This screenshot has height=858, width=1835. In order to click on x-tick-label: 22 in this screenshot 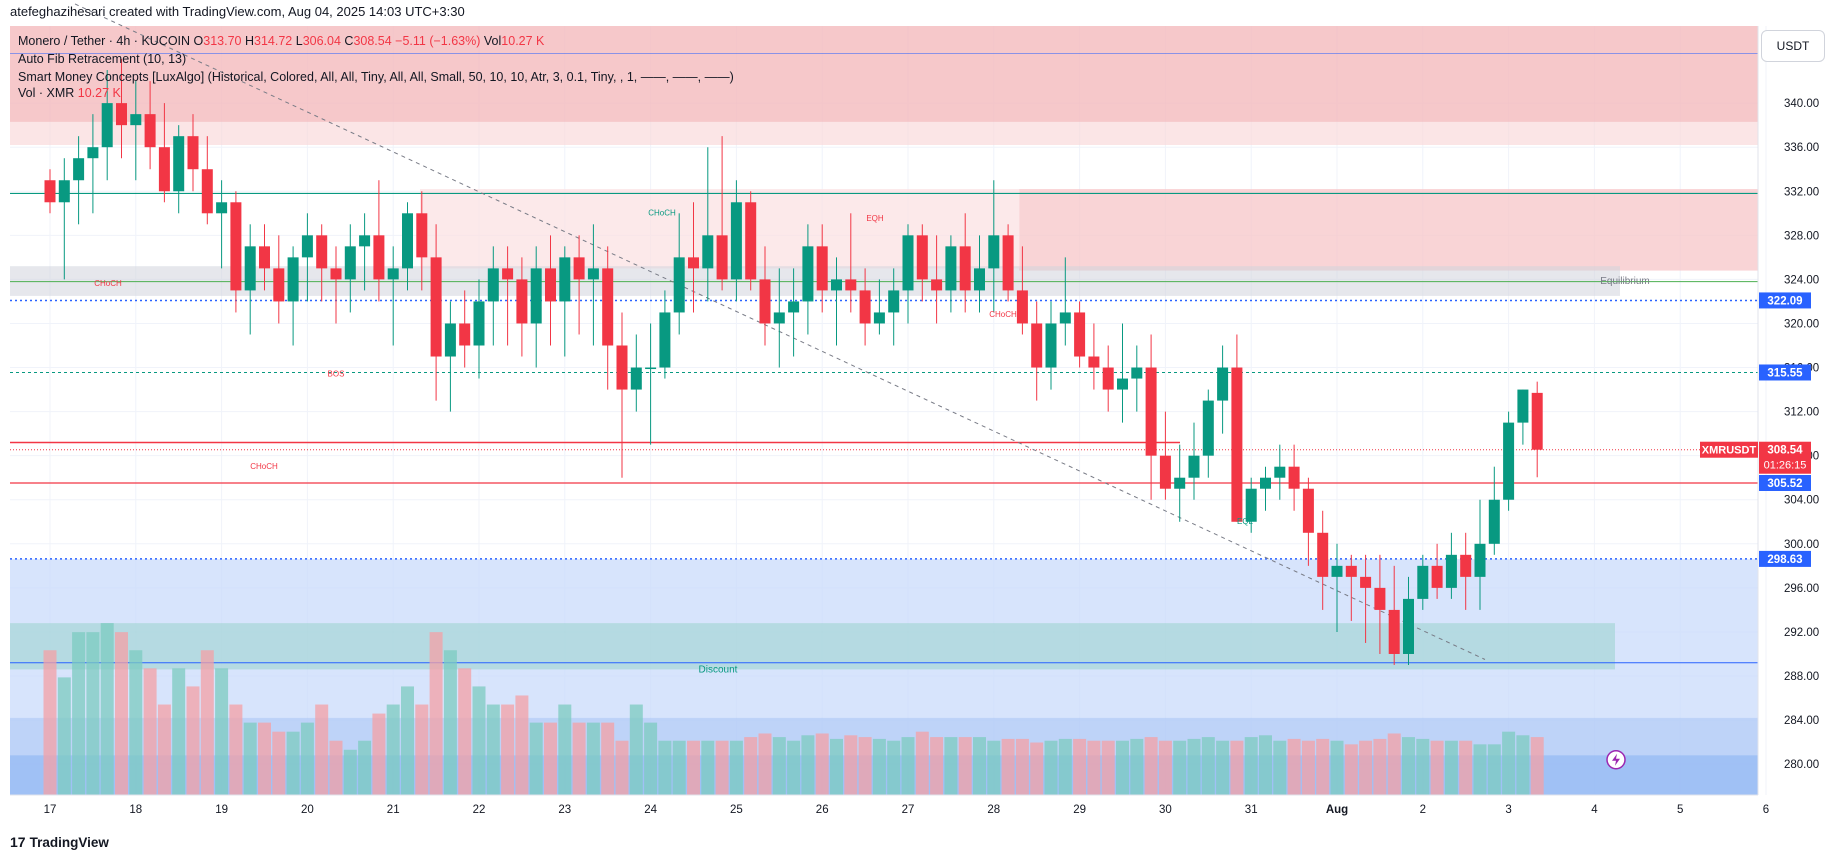, I will do `click(479, 810)`.